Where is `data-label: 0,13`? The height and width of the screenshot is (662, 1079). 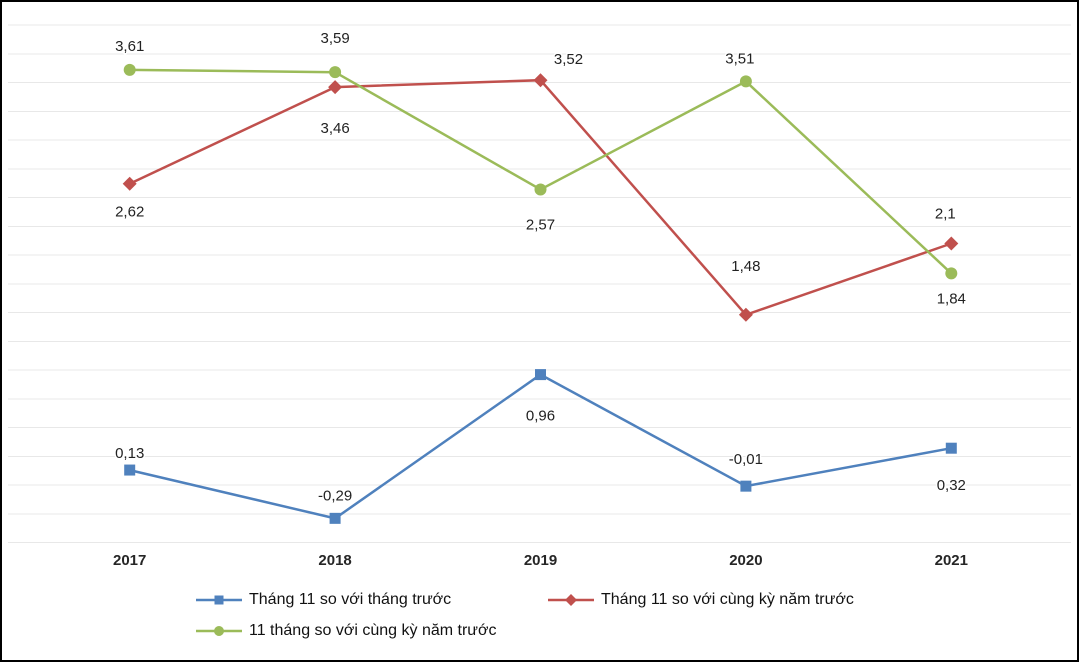 data-label: 0,13 is located at coordinates (129, 453).